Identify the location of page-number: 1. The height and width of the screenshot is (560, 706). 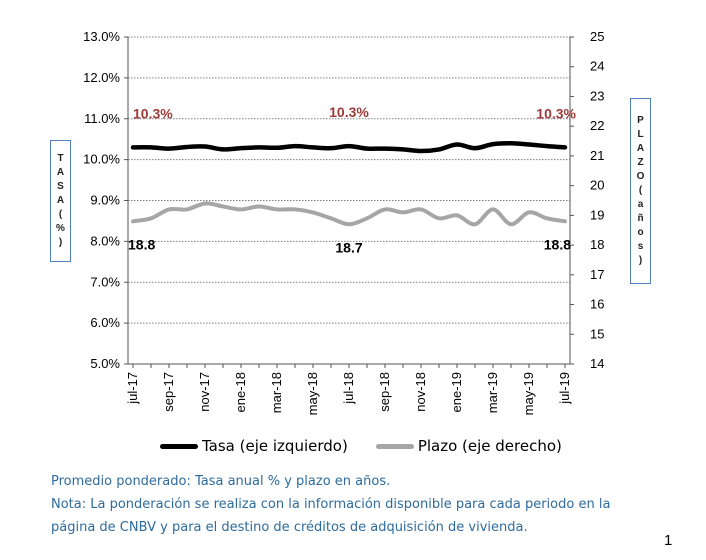
(668, 540).